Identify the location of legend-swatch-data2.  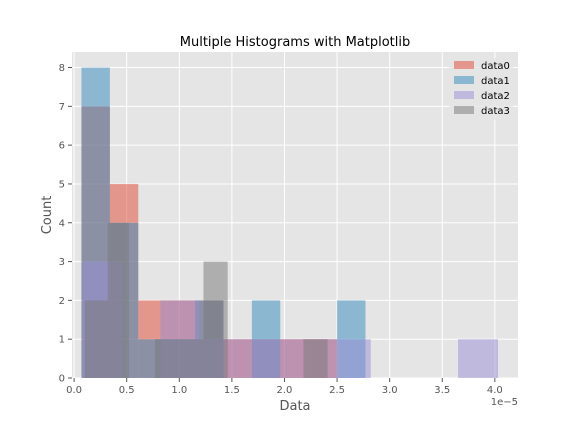
(464, 95).